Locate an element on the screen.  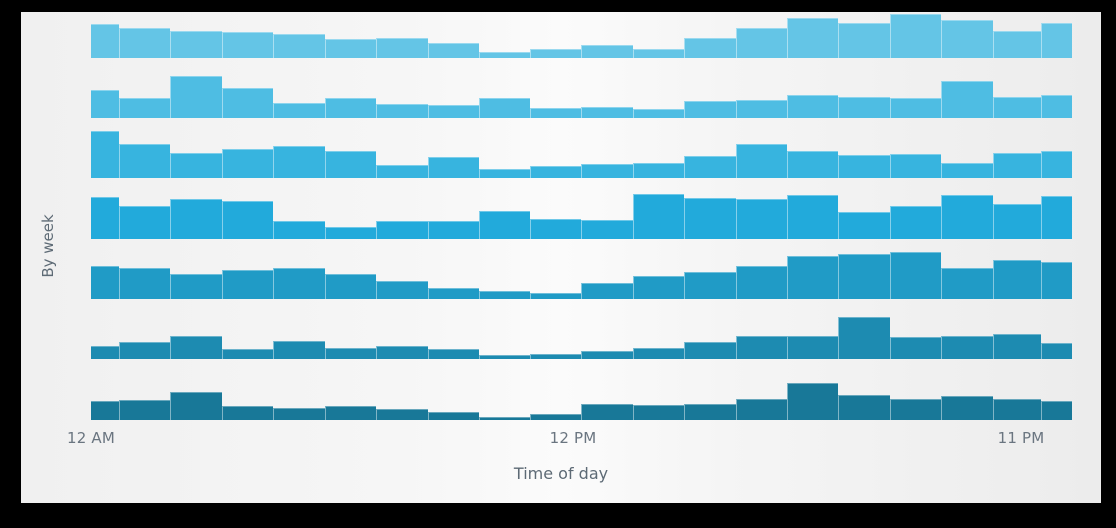
x-tick-11pm: 11 PM is located at coordinates (1021, 438).